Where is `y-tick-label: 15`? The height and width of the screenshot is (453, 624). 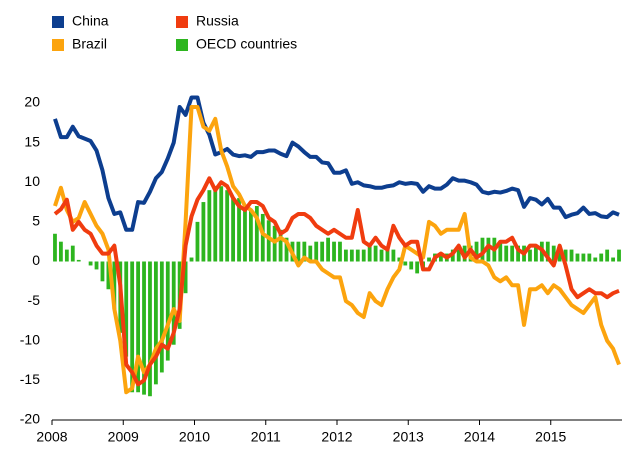
y-tick-label: 15 is located at coordinates (32, 141).